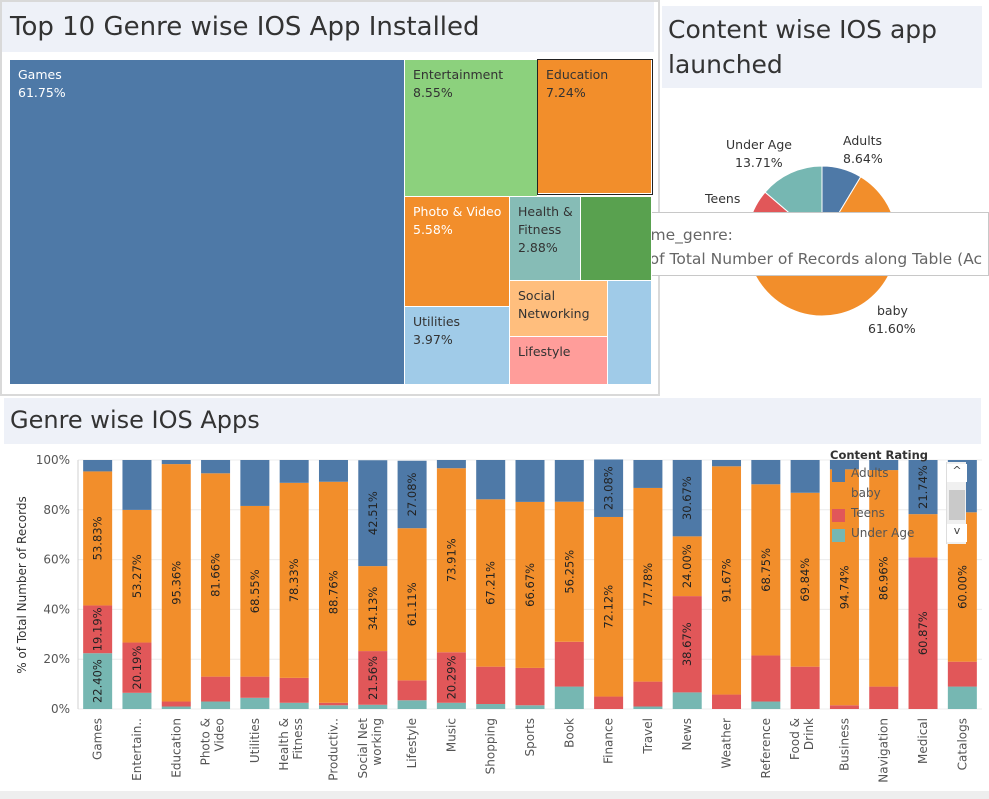  Describe the element at coordinates (491, 685) in the screenshot. I see `bar-segment-shopping-teens` at that location.